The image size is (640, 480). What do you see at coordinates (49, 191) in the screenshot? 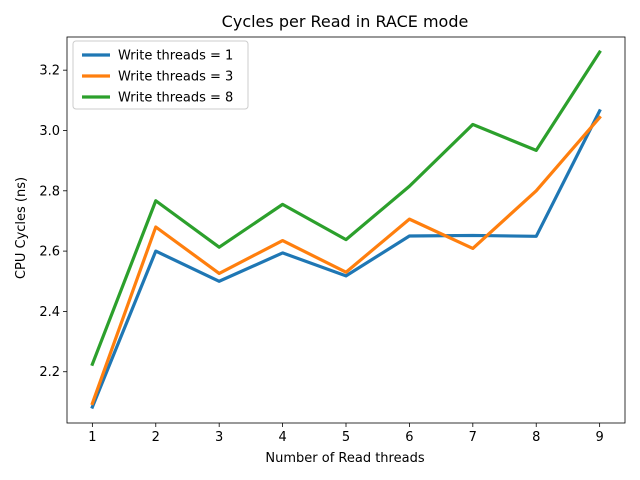
I see `y-tick-label: 2.8` at bounding box center [49, 191].